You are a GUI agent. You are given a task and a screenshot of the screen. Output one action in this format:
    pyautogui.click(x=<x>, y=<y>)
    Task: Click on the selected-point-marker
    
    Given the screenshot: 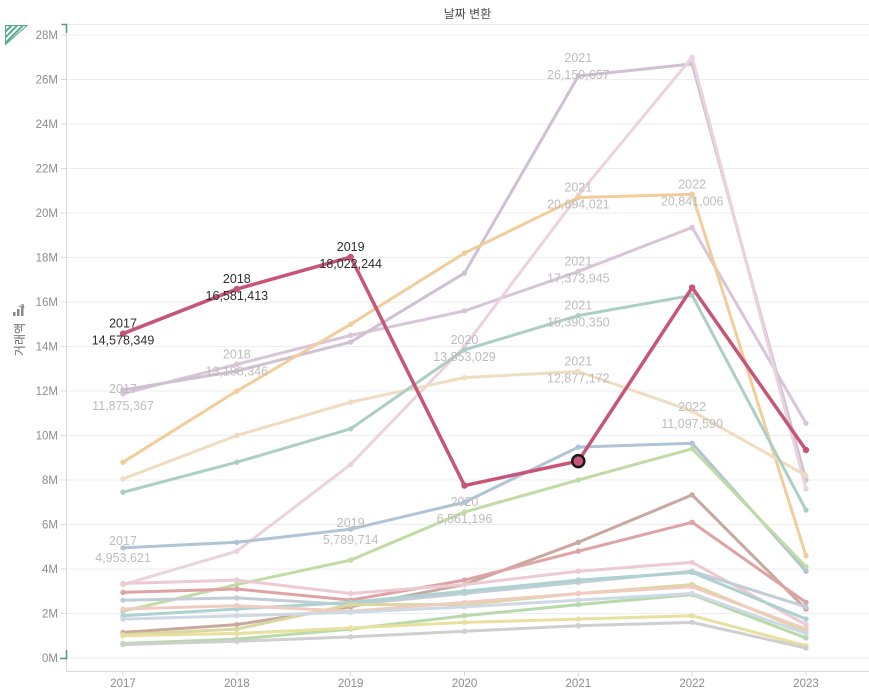 What is the action you would take?
    pyautogui.click(x=578, y=461)
    